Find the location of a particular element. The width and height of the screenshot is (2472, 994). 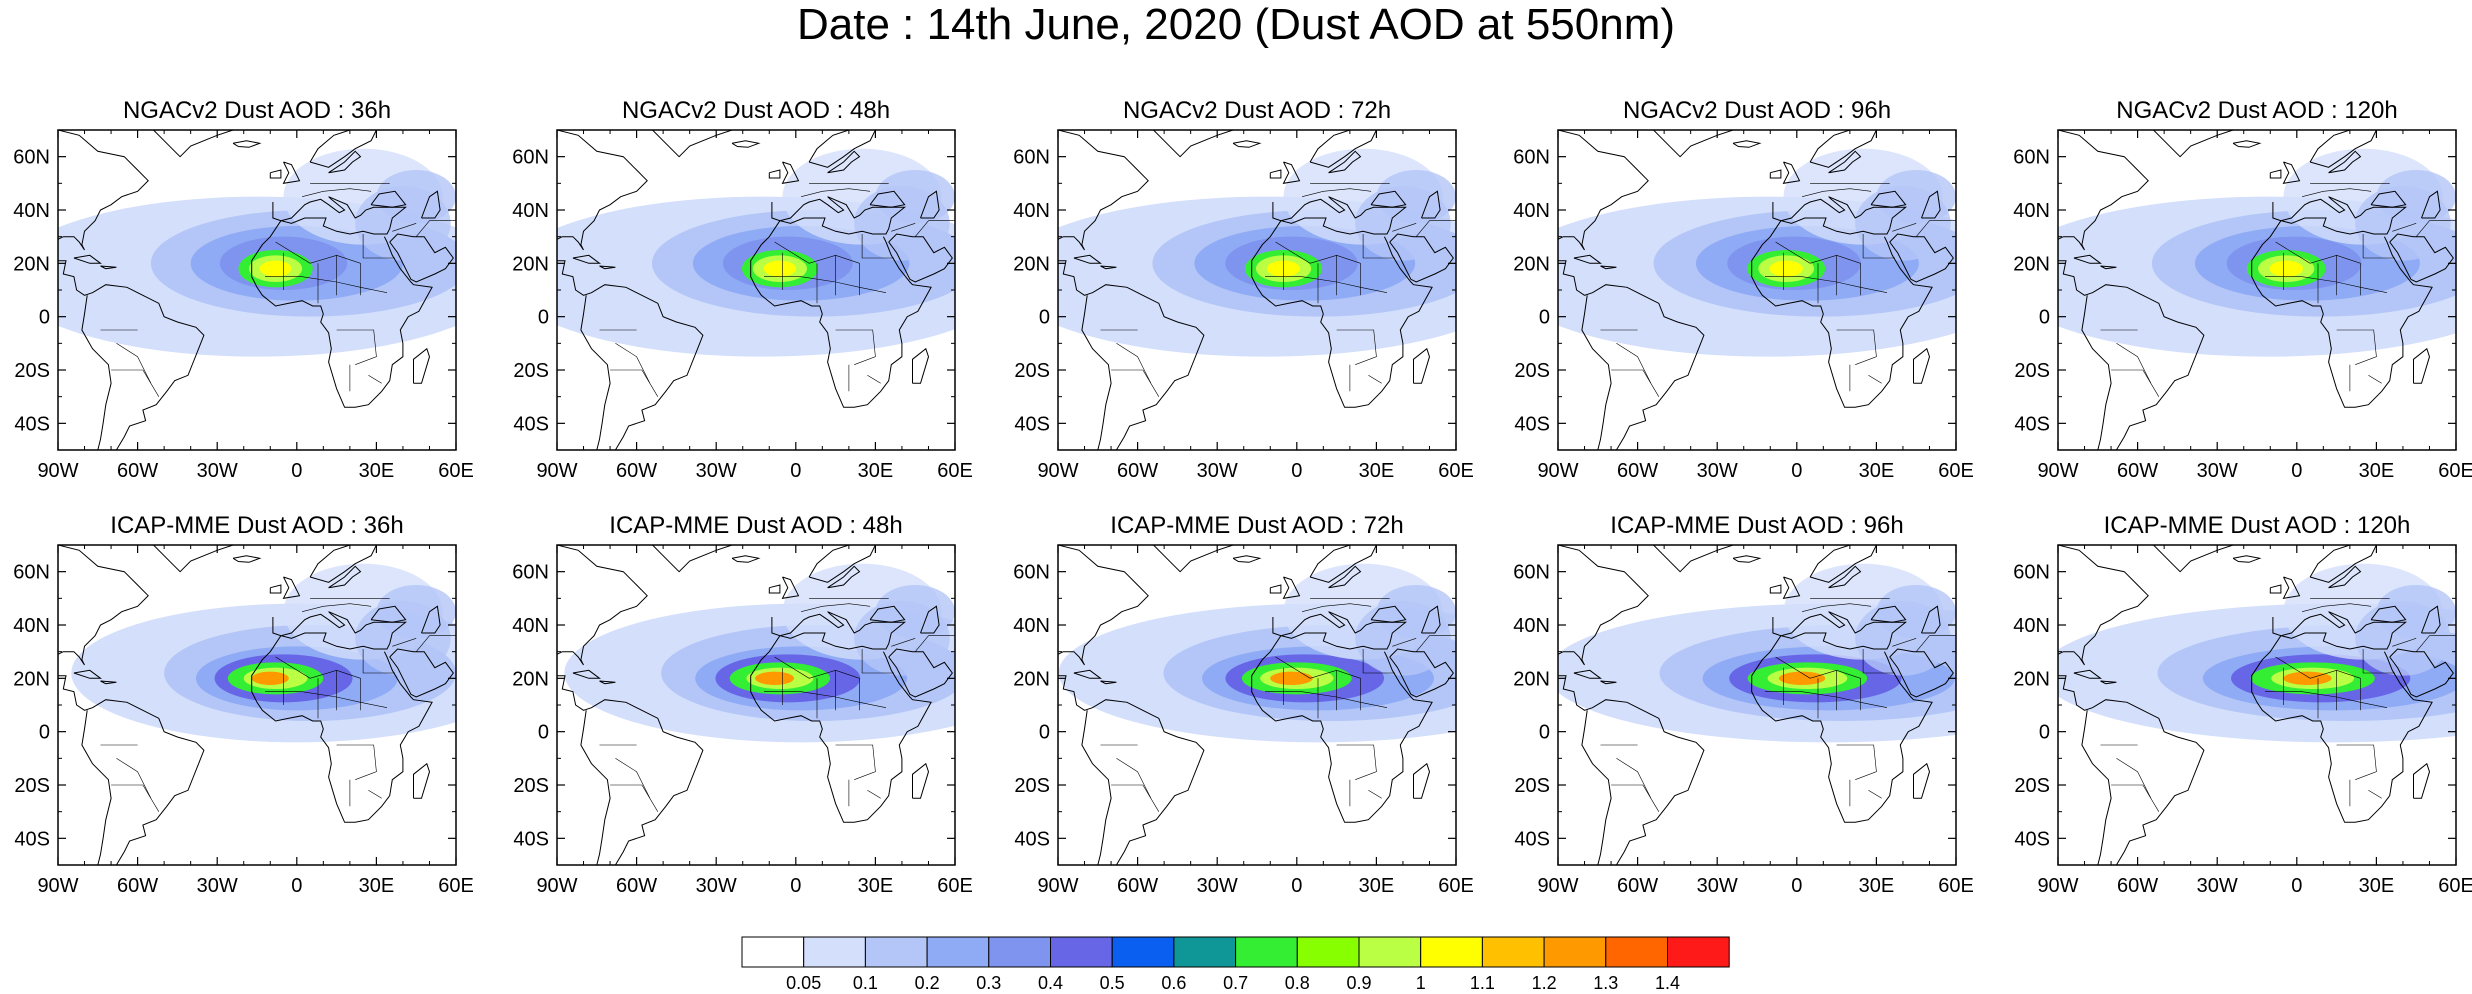

panel-title: ICAP-MME Dust AOD : 72h is located at coordinates (1256, 525).